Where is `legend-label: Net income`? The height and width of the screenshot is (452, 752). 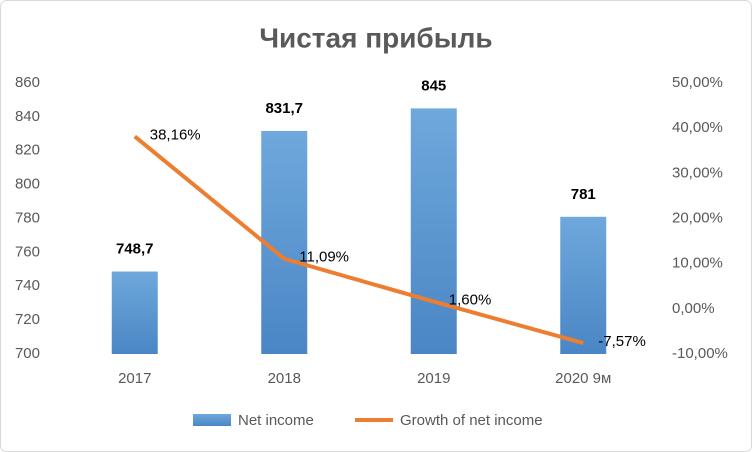
legend-label: Net income is located at coordinates (276, 420).